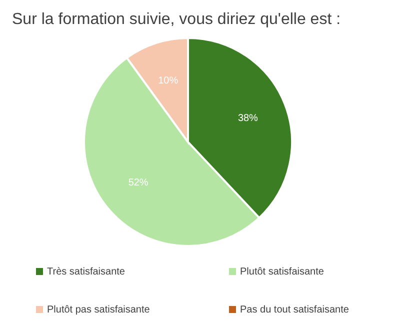  What do you see at coordinates (86, 272) in the screenshot?
I see `legend-label: Très satisfaisante` at bounding box center [86, 272].